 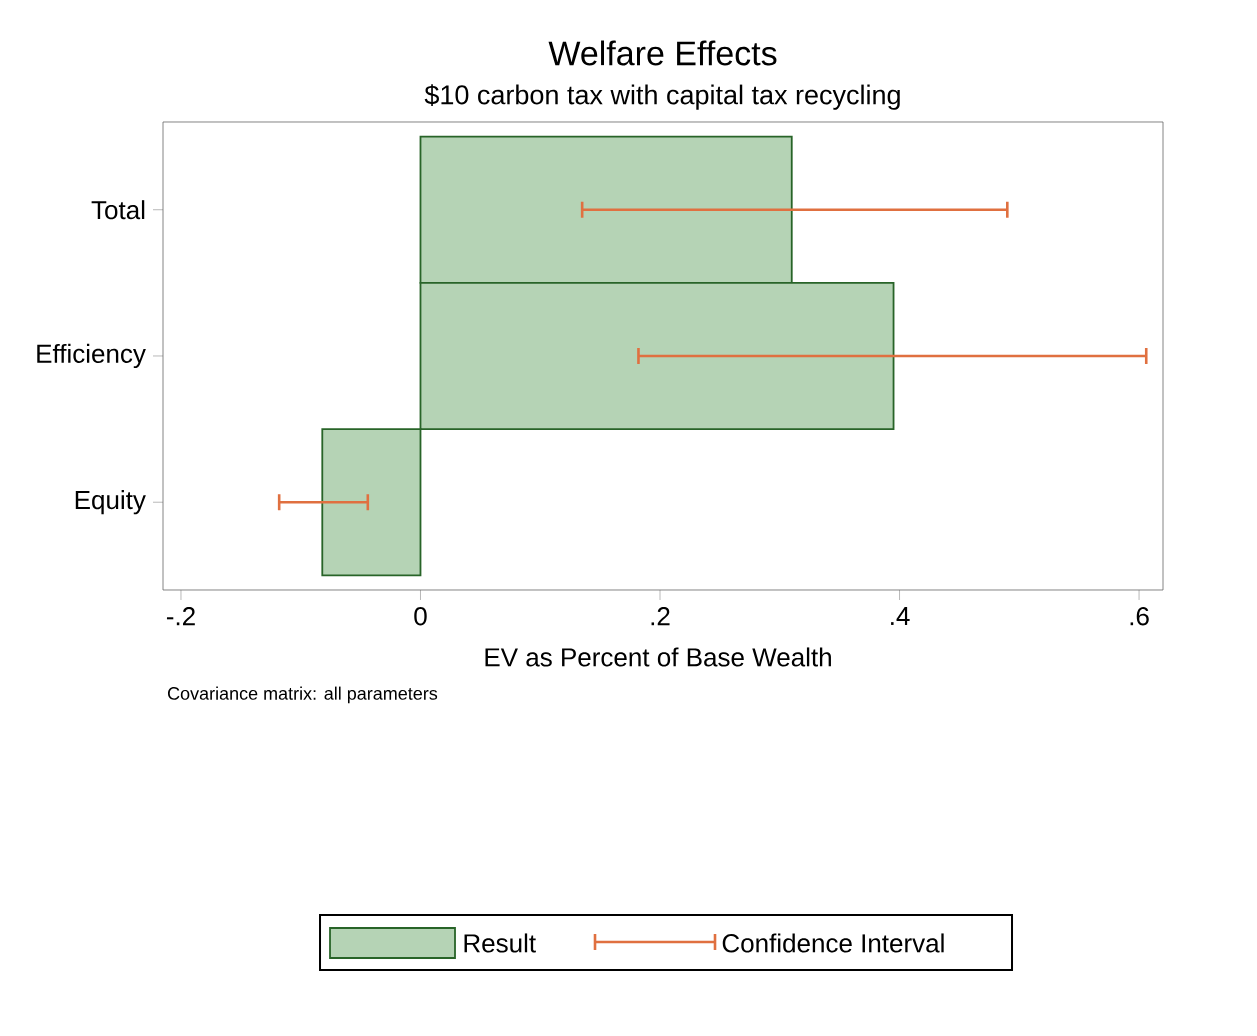 I want to click on legend-label: Result, so click(x=500, y=943).